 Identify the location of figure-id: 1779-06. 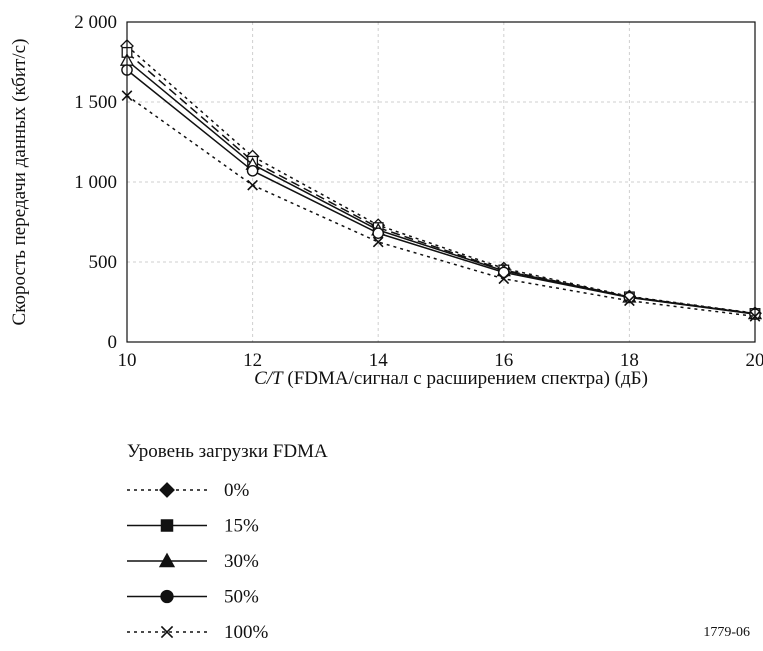
(726, 632).